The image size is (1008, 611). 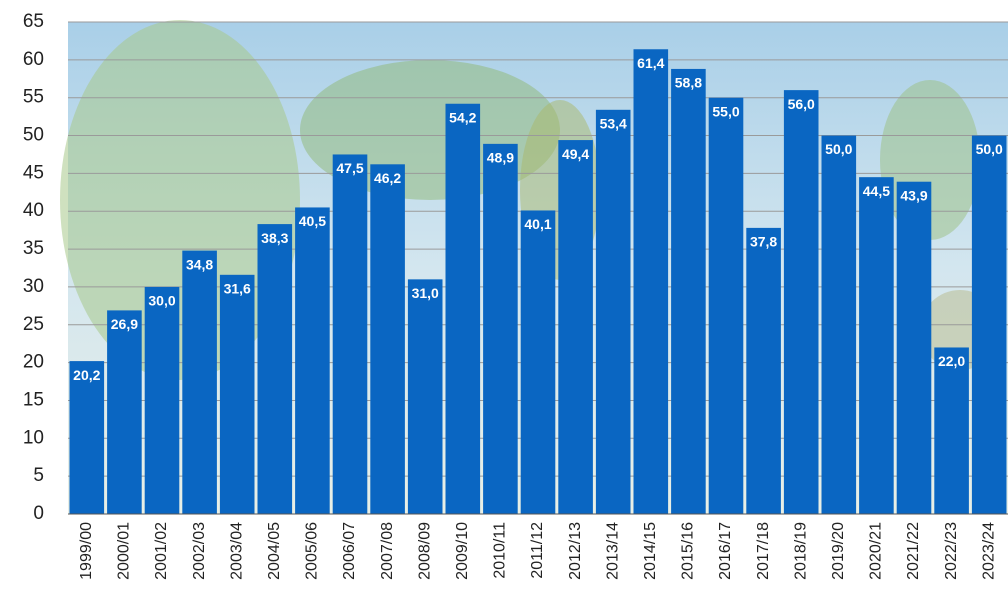 What do you see at coordinates (33, 248) in the screenshot?
I see `y-tick-label: 35` at bounding box center [33, 248].